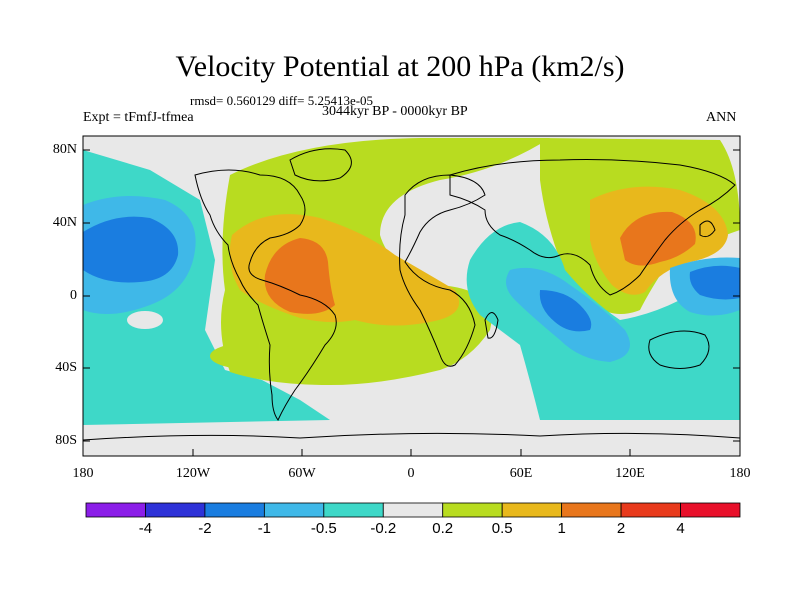 This screenshot has height=600, width=800. What do you see at coordinates (131, 249) in the screenshot?
I see `contour-neg-strong-west` at bounding box center [131, 249].